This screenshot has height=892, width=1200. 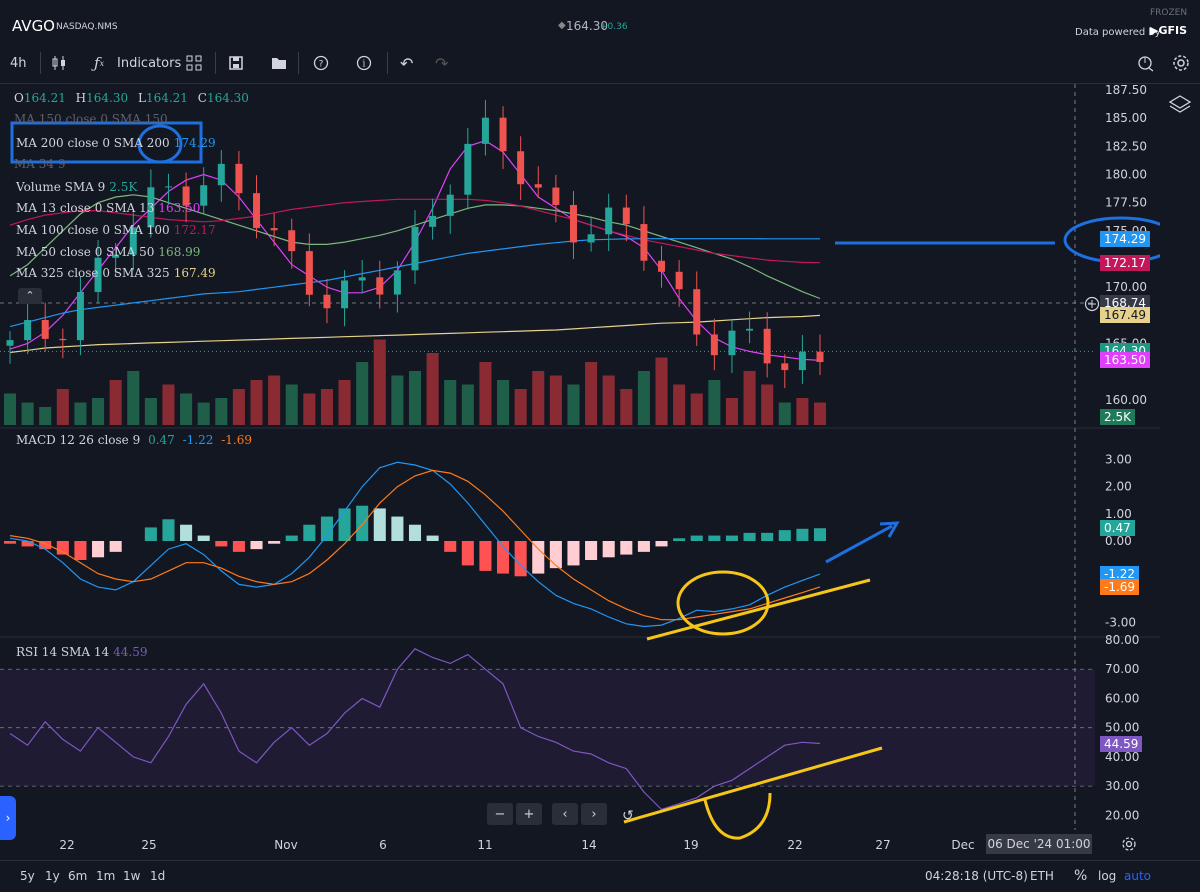 What do you see at coordinates (1120, 574) in the screenshot?
I see `price-badge-macd-line: -1.22` at bounding box center [1120, 574].